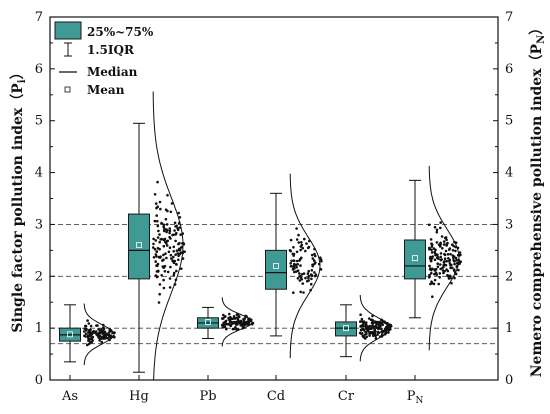 This screenshot has width=550, height=414. What do you see at coordinates (509, 173) in the screenshot?
I see `right-tick-label: 4` at bounding box center [509, 173].